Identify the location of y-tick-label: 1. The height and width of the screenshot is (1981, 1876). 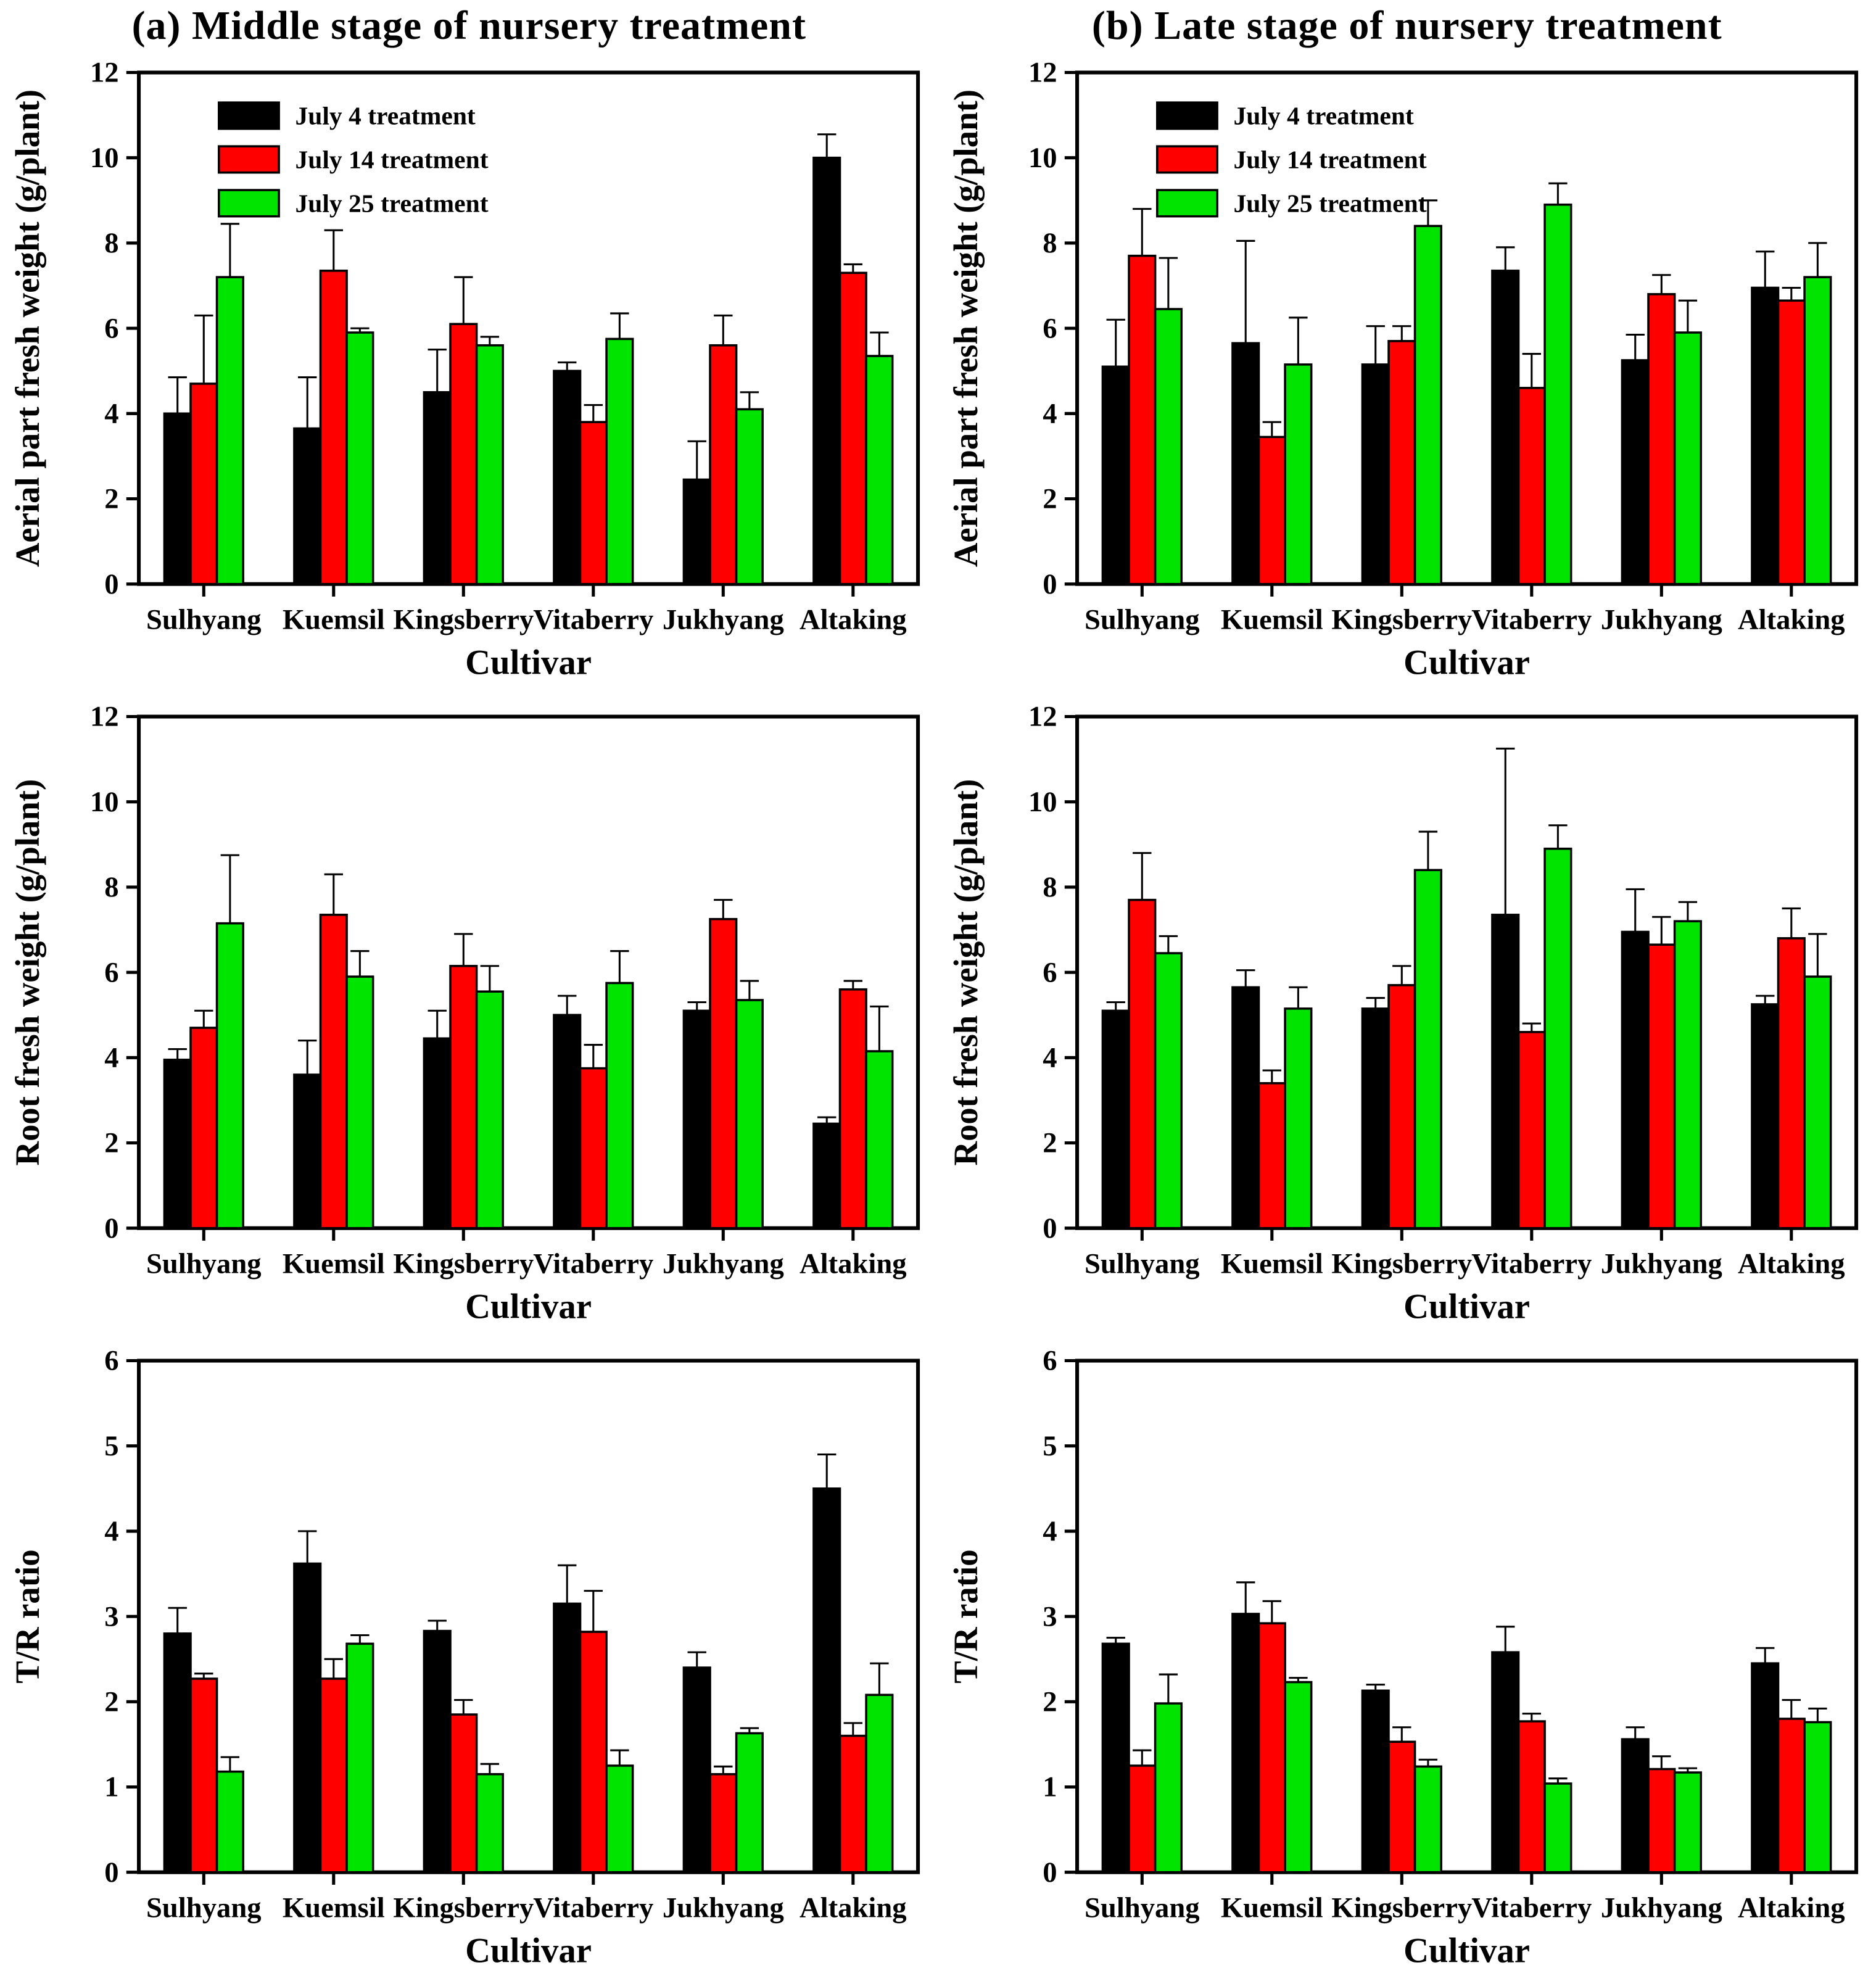
(1050, 1787).